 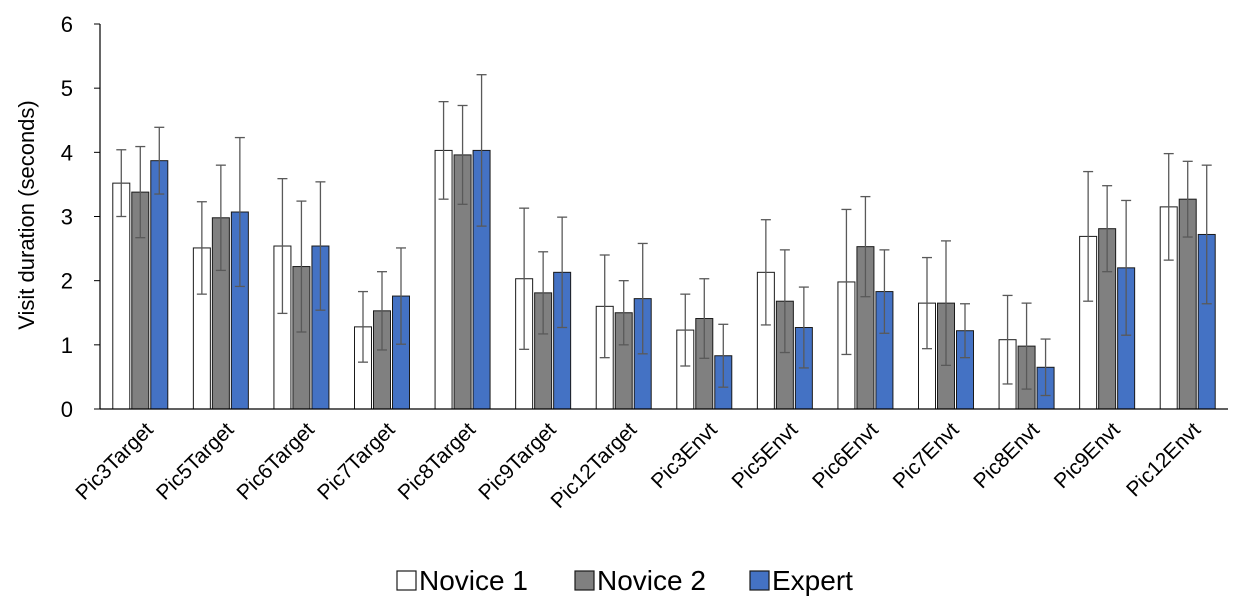 What do you see at coordinates (81, 217) in the screenshot?
I see `y-axis: 0 1 2 3 4 5 6` at bounding box center [81, 217].